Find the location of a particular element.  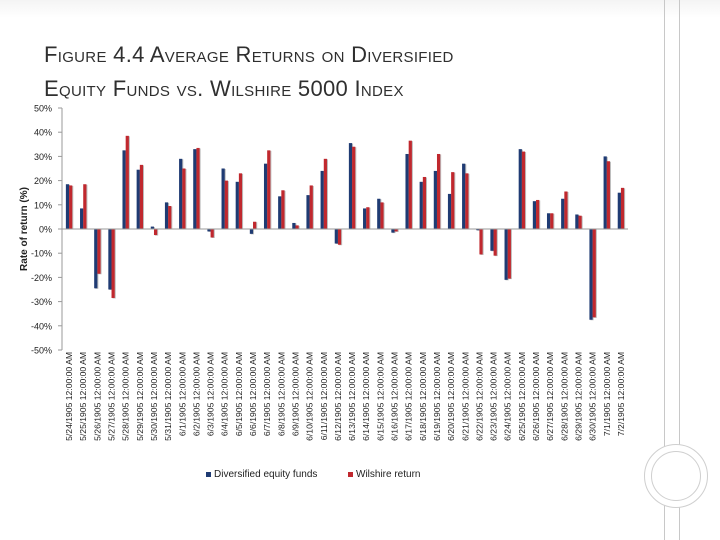

y-tick-marks is located at coordinates (60, 229).